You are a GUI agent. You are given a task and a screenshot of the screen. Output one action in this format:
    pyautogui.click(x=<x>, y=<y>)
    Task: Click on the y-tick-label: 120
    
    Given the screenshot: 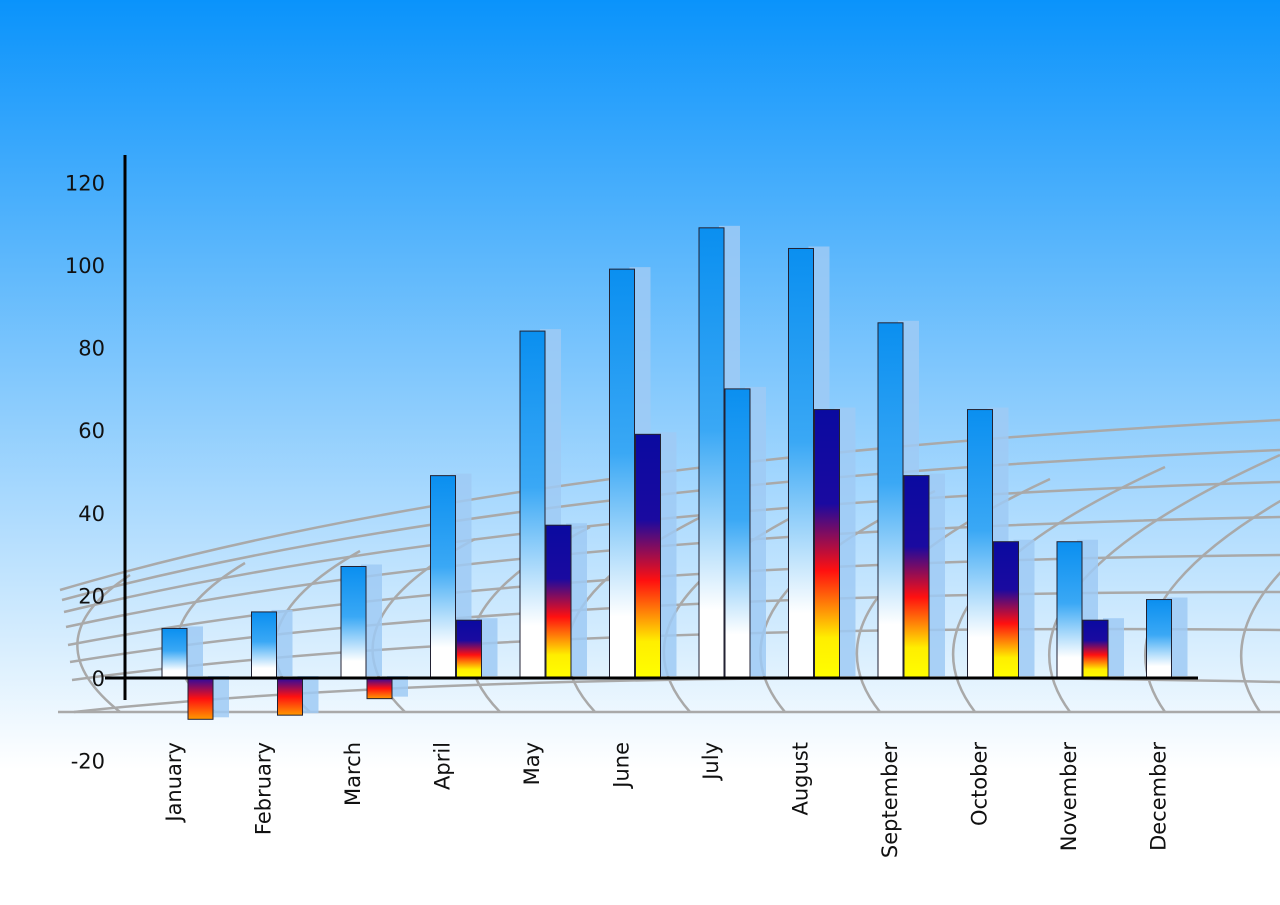 What is the action you would take?
    pyautogui.click(x=85, y=183)
    